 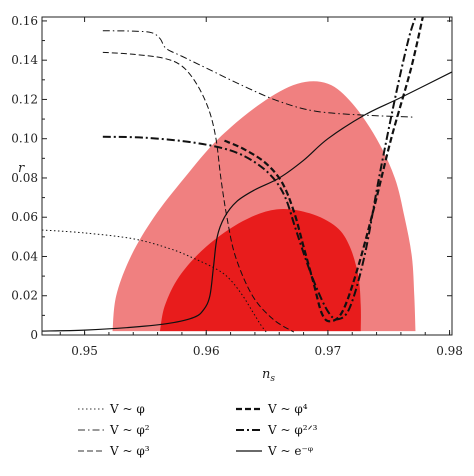 What do you see at coordinates (258, 74) in the screenshot?
I see `series-phi2` at bounding box center [258, 74].